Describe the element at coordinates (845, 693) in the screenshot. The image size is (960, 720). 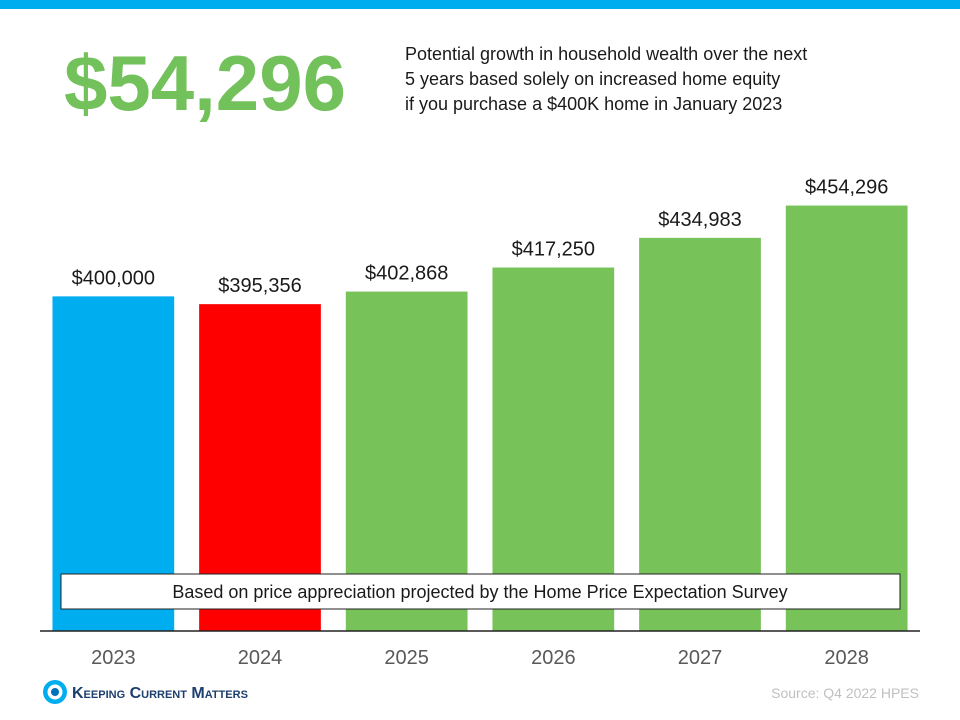
I see `source: Source: Q4 2022 HPES` at that location.